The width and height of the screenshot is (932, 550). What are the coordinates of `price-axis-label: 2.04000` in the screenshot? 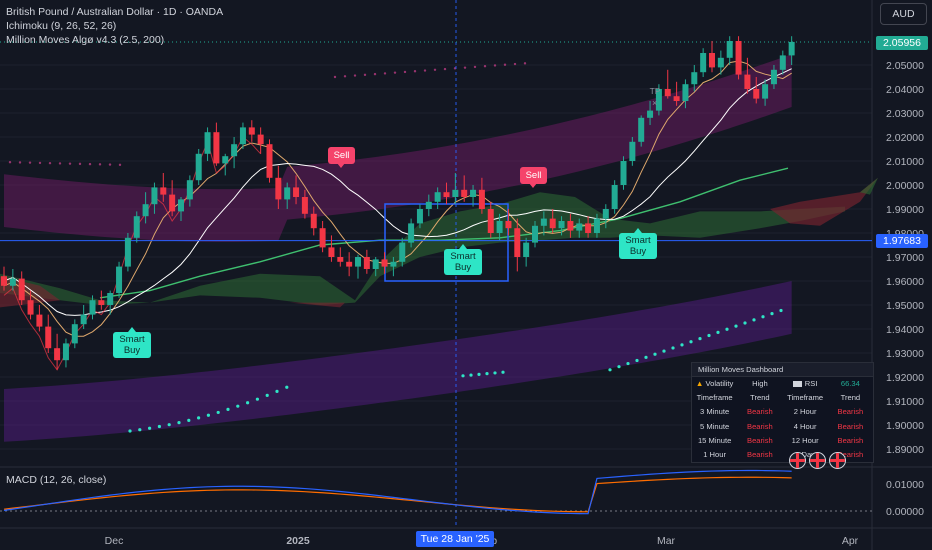 It's located at (905, 90).